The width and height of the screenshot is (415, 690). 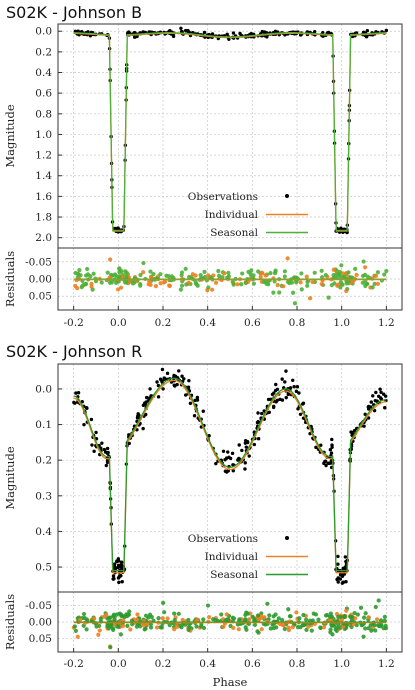 What do you see at coordinates (40, 297) in the screenshot?
I see `residual-y-tick-label: 0.05` at bounding box center [40, 297].